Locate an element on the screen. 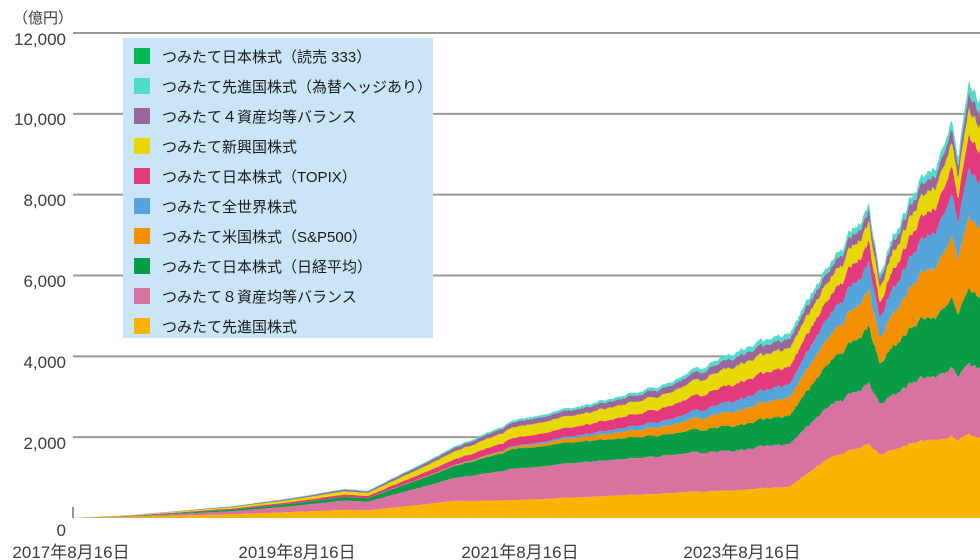 The width and height of the screenshot is (980, 560). legend-item-label: つみたて日本株式（日経平均） is located at coordinates (267, 267).